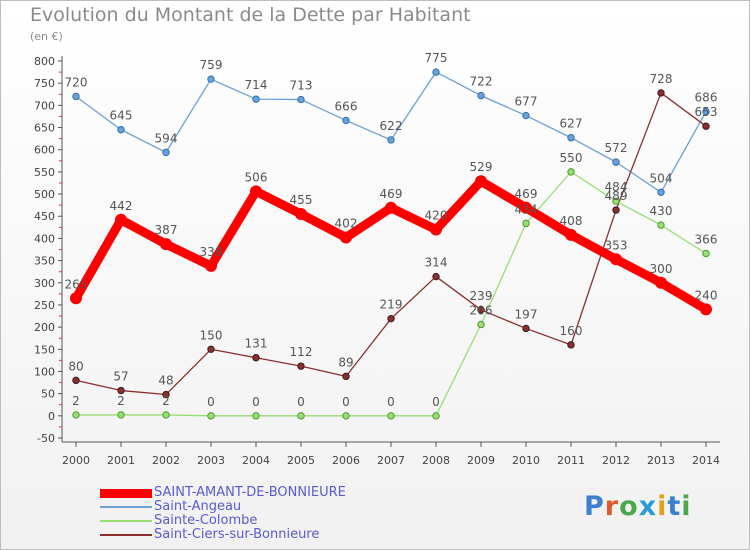 The height and width of the screenshot is (550, 750). What do you see at coordinates (345, 362) in the screenshot?
I see `data-label: 89` at bounding box center [345, 362].